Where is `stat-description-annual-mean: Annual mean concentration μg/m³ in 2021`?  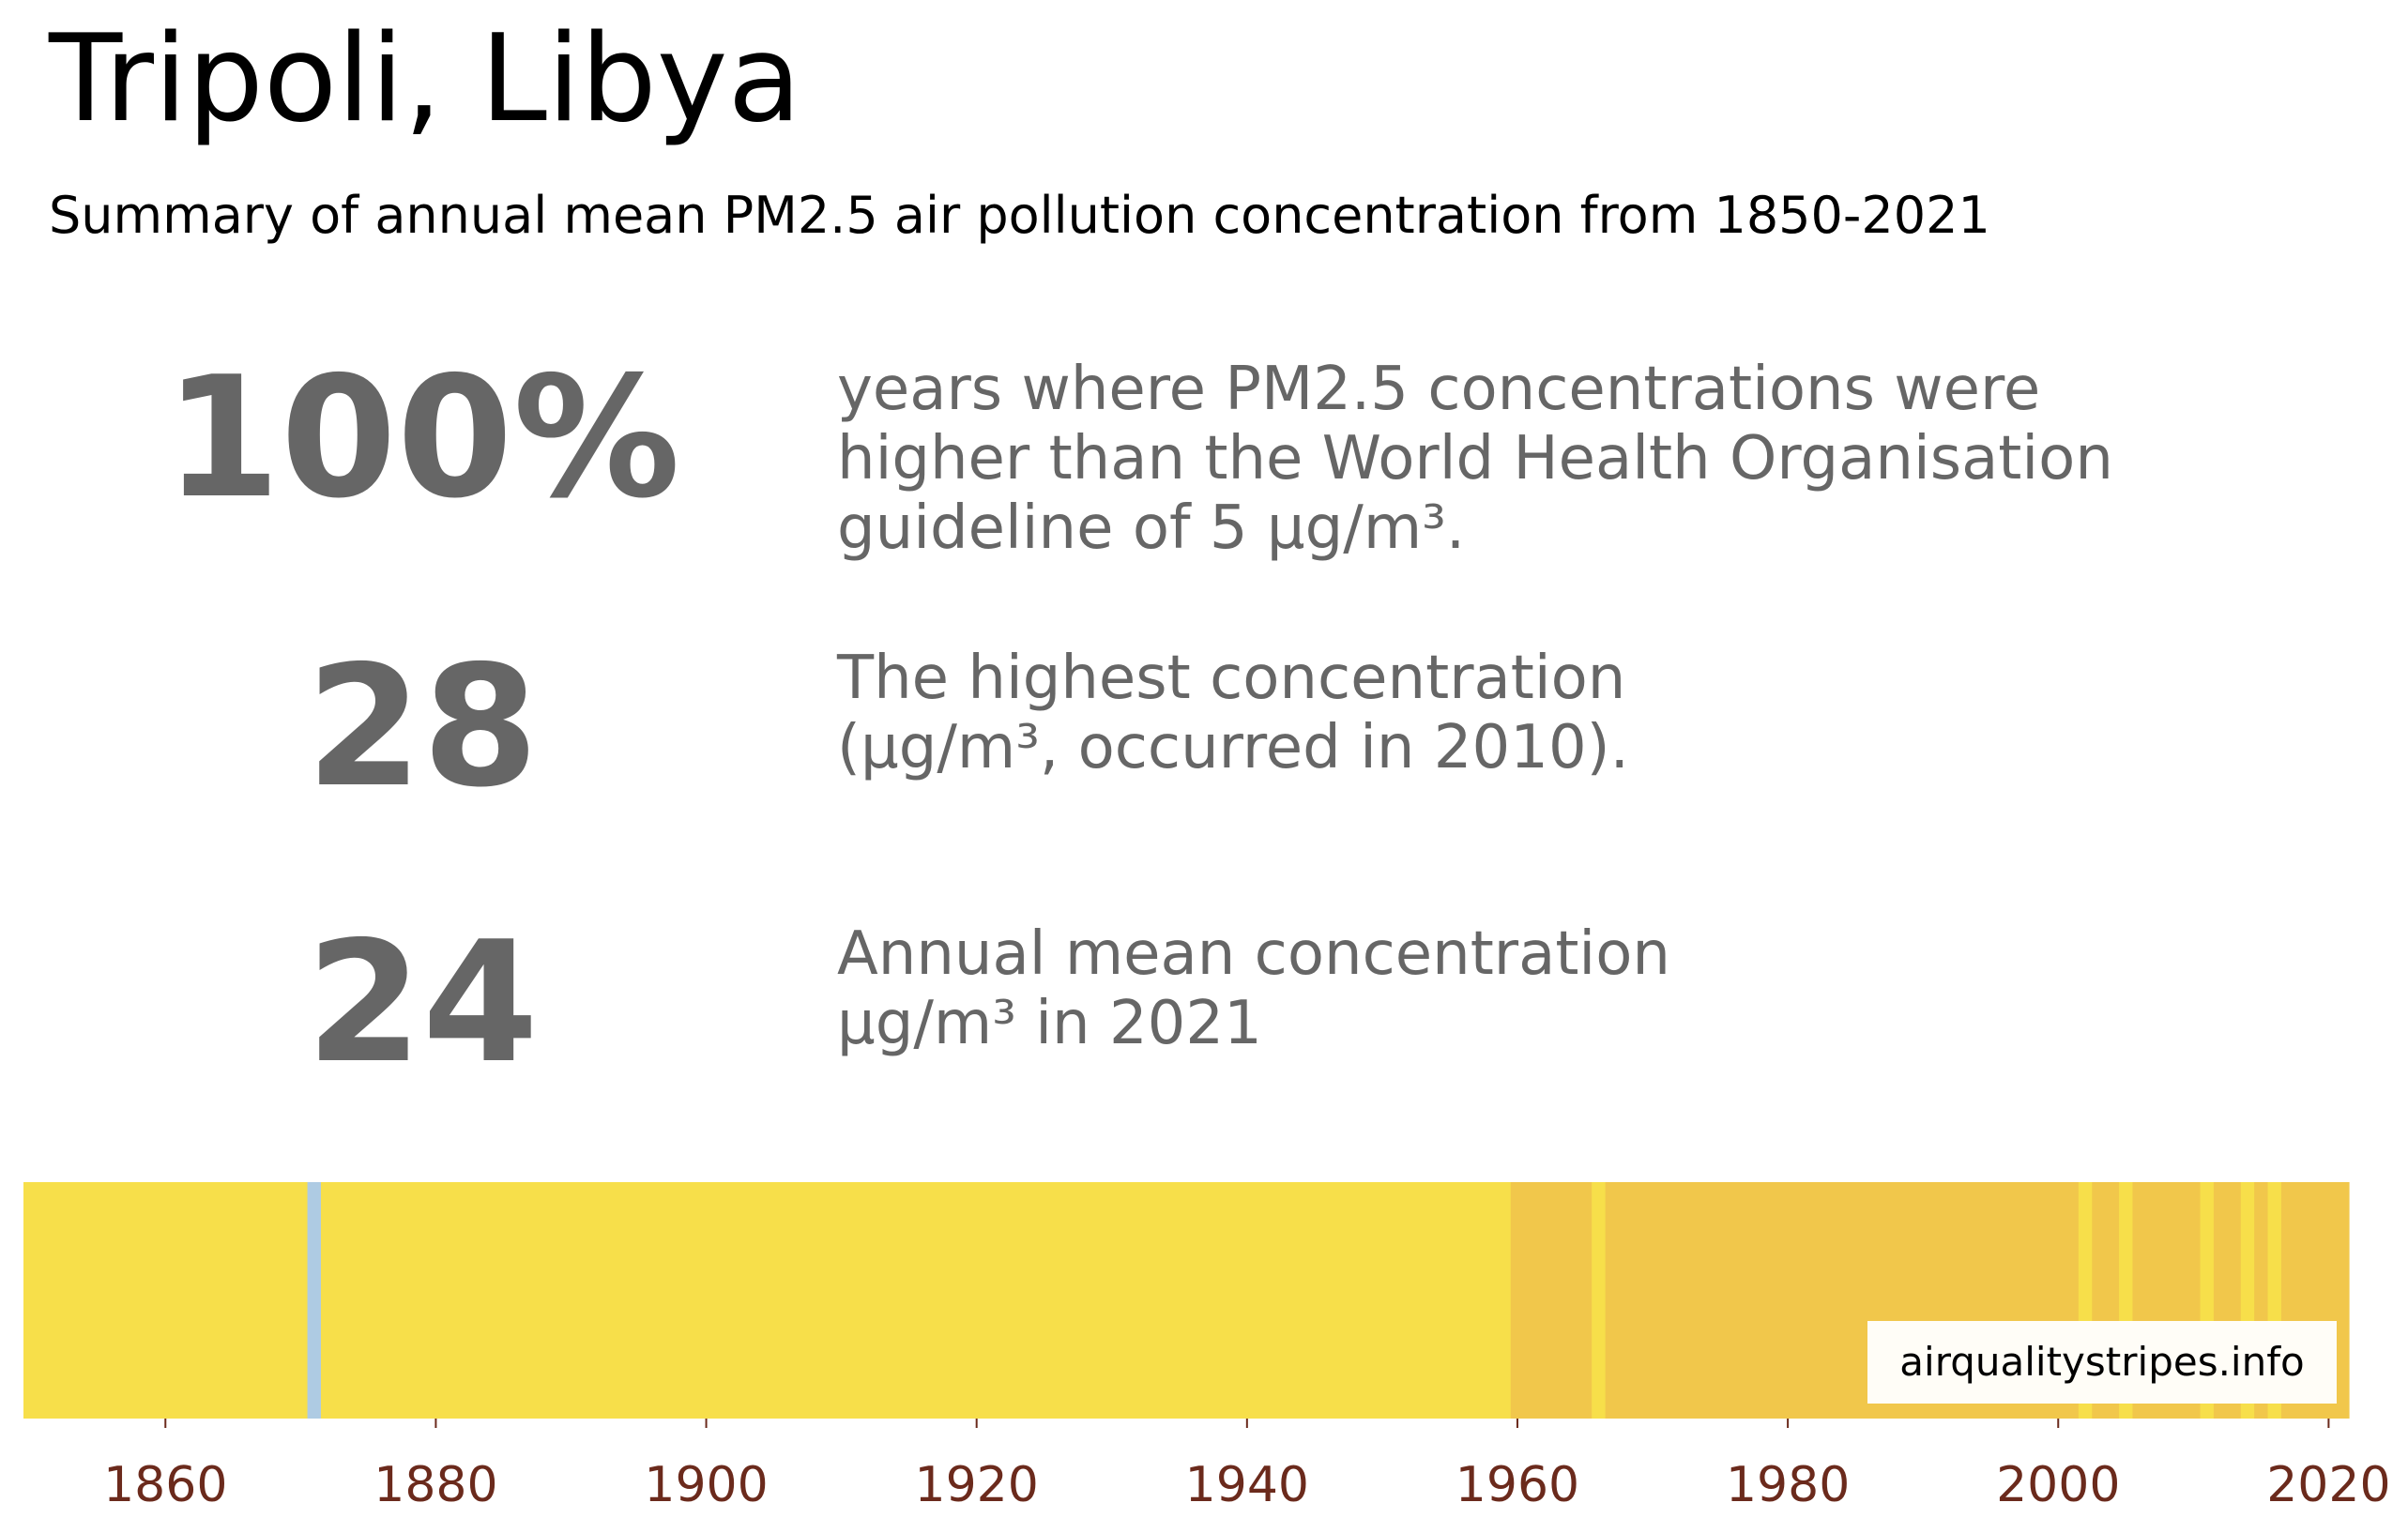 stat-description-annual-mean: Annual mean concentration μg/m³ in 2021 is located at coordinates (1253, 988).